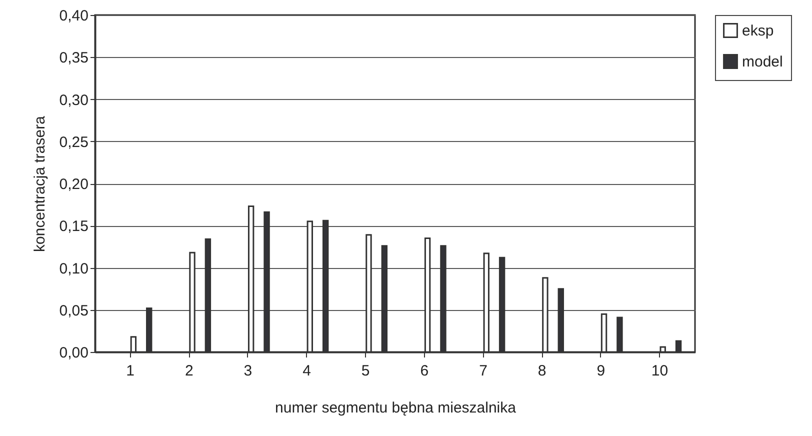 Image resolution: width=812 pixels, height=436 pixels. Describe the element at coordinates (758, 31) in the screenshot. I see `legend-label: eksp` at that location.